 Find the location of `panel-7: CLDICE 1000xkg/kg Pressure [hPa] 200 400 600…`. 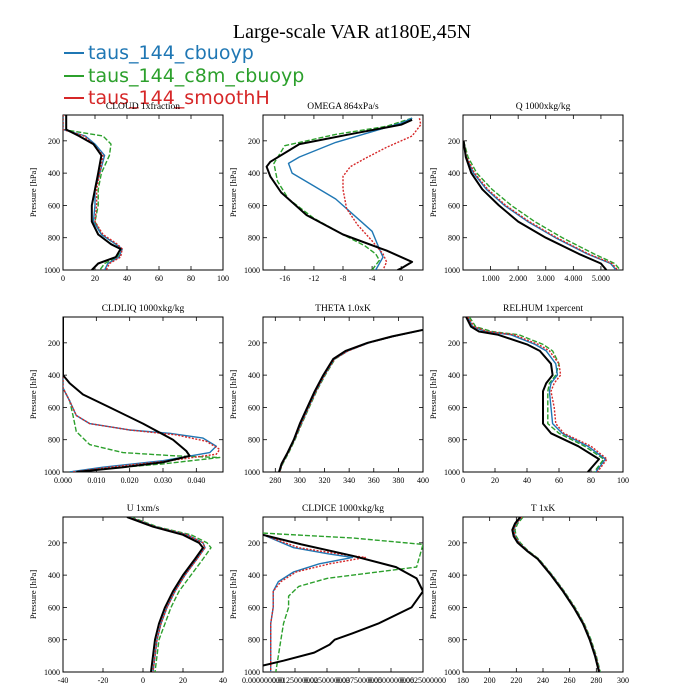

panel-7: CLDICE 1000xkg/kg Pressure [hPa] 200 400 600… is located at coordinates (337, 594).